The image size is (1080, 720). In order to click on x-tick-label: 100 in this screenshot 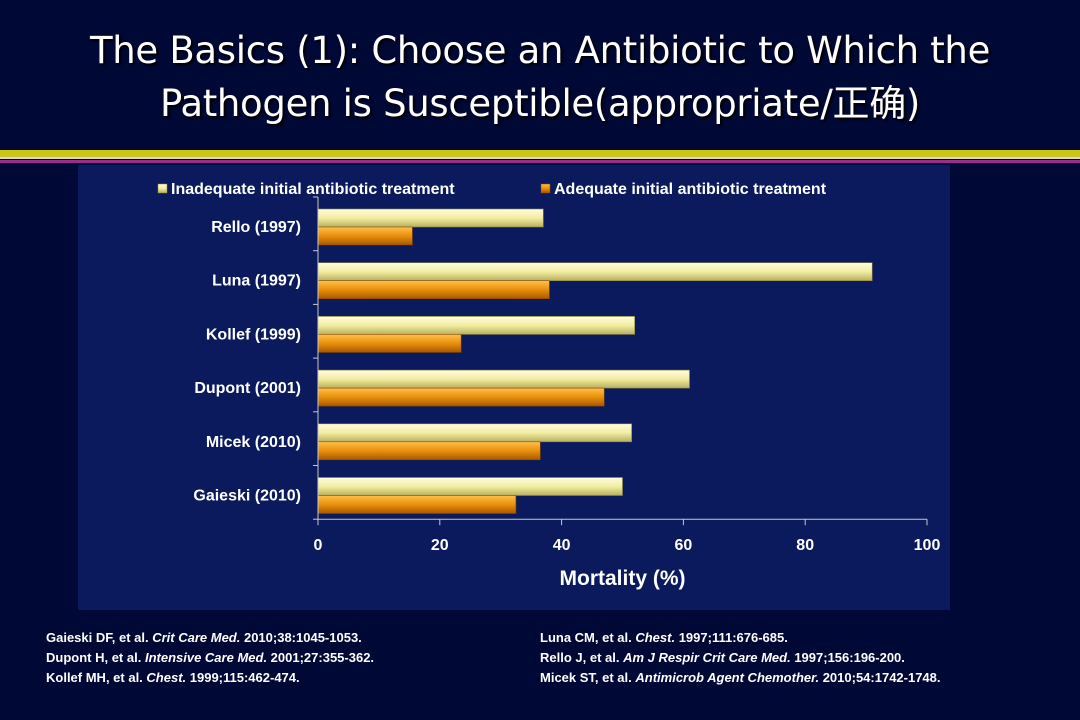, I will do `click(927, 545)`.